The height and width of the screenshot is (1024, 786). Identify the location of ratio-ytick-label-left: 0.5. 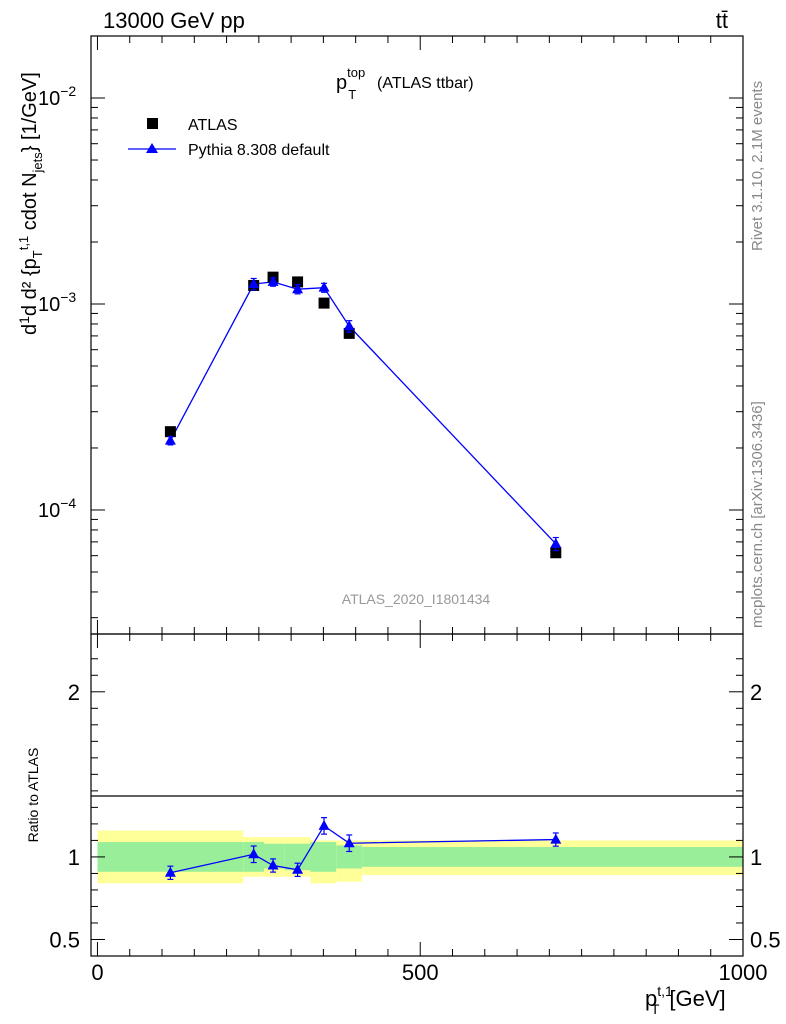
(64, 939).